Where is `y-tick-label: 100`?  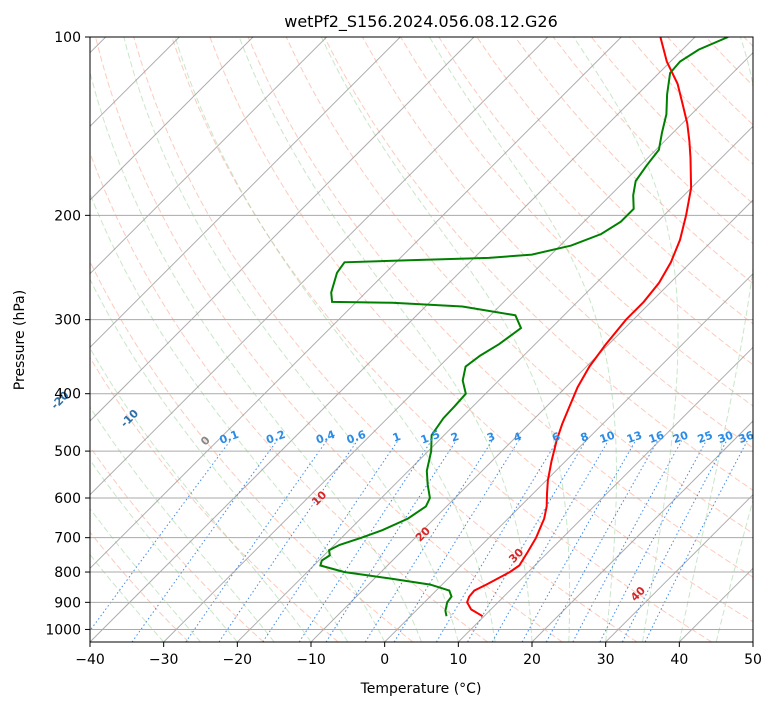
y-tick-label: 100 is located at coordinates (67, 38).